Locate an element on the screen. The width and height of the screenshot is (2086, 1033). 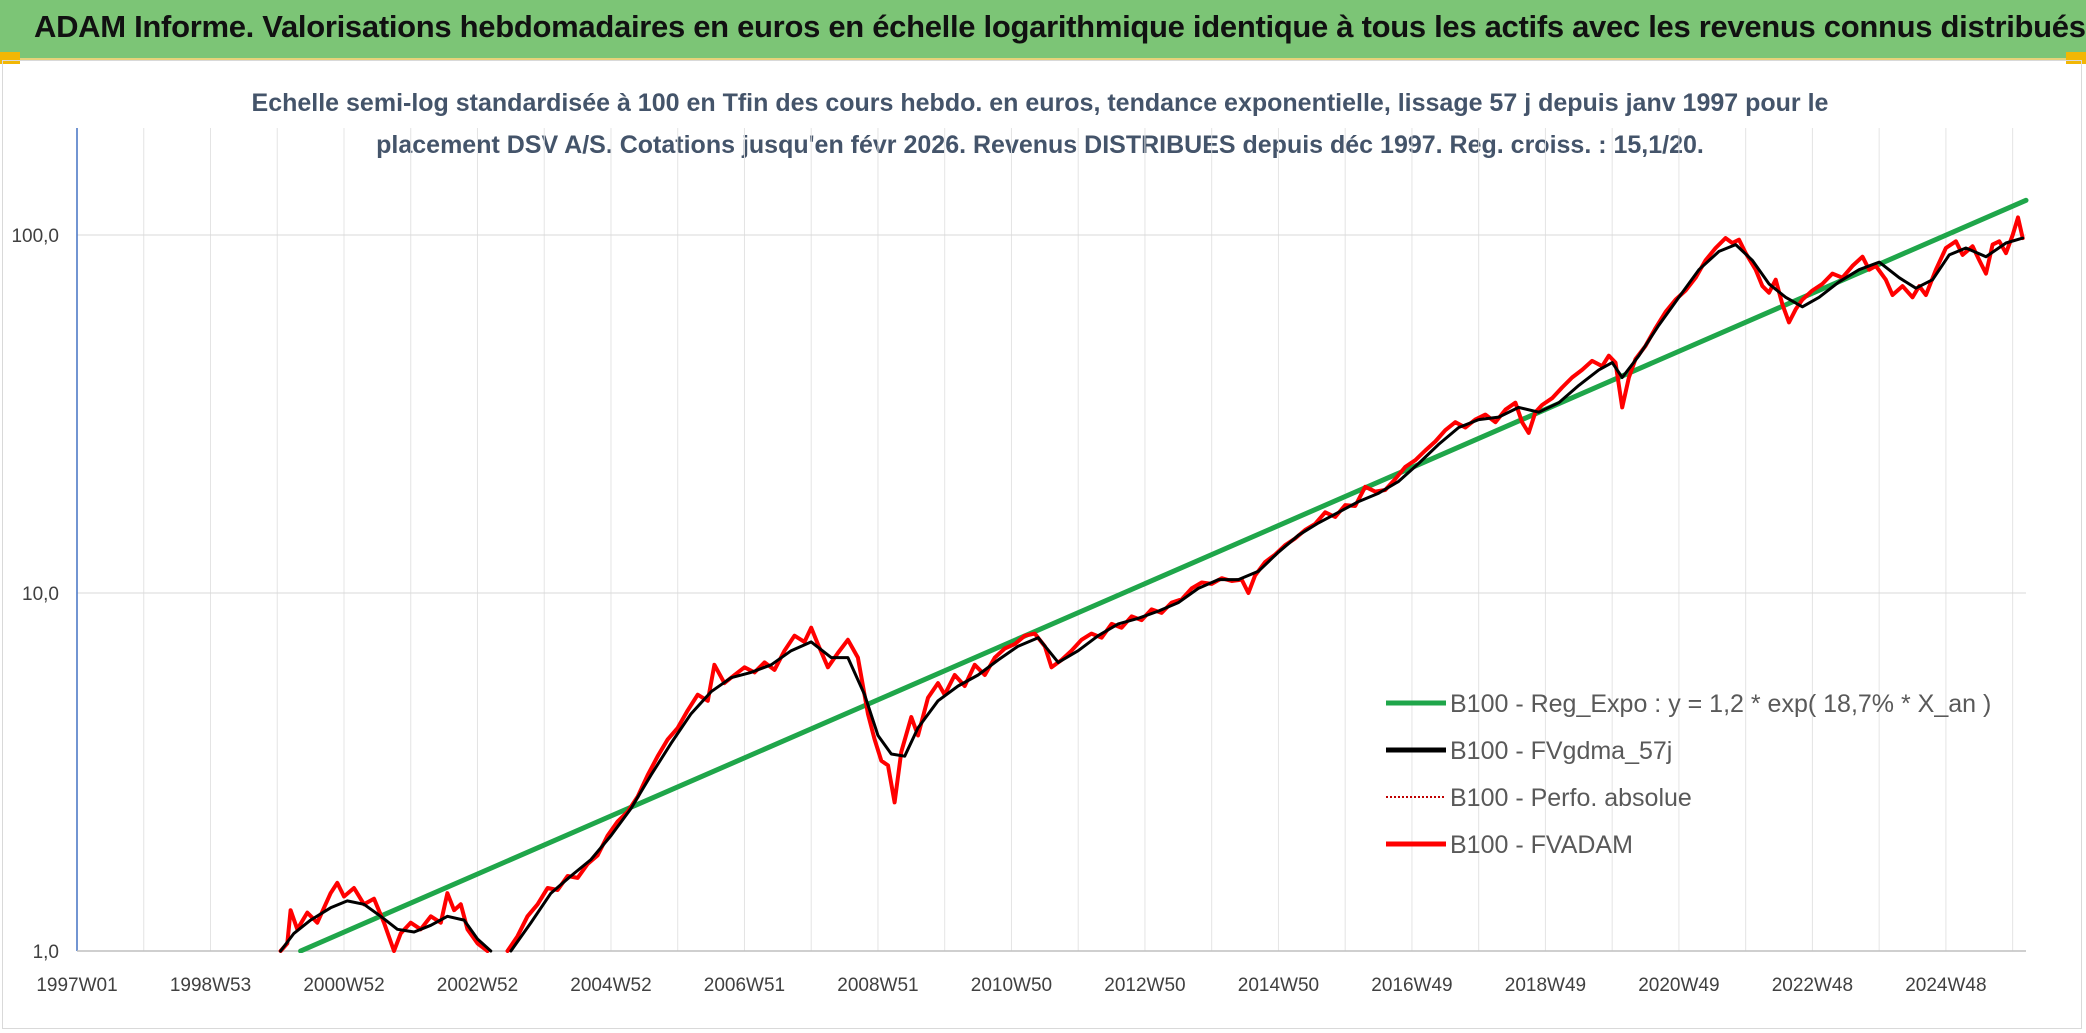
legend-label: B100 - FVADAM is located at coordinates (1541, 845).